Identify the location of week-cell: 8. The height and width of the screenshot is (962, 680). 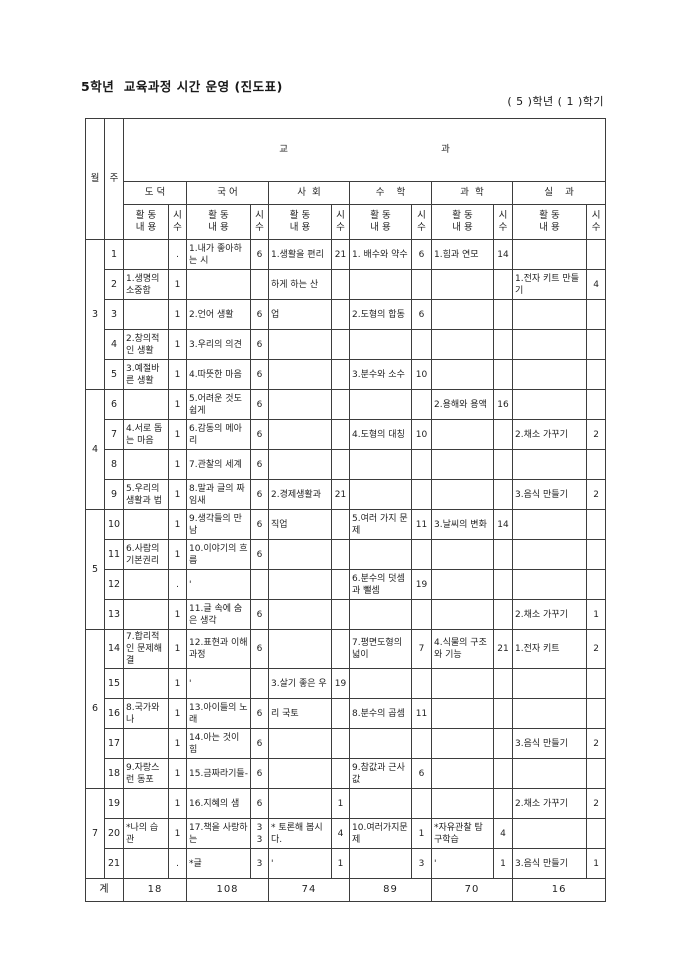
(114, 464).